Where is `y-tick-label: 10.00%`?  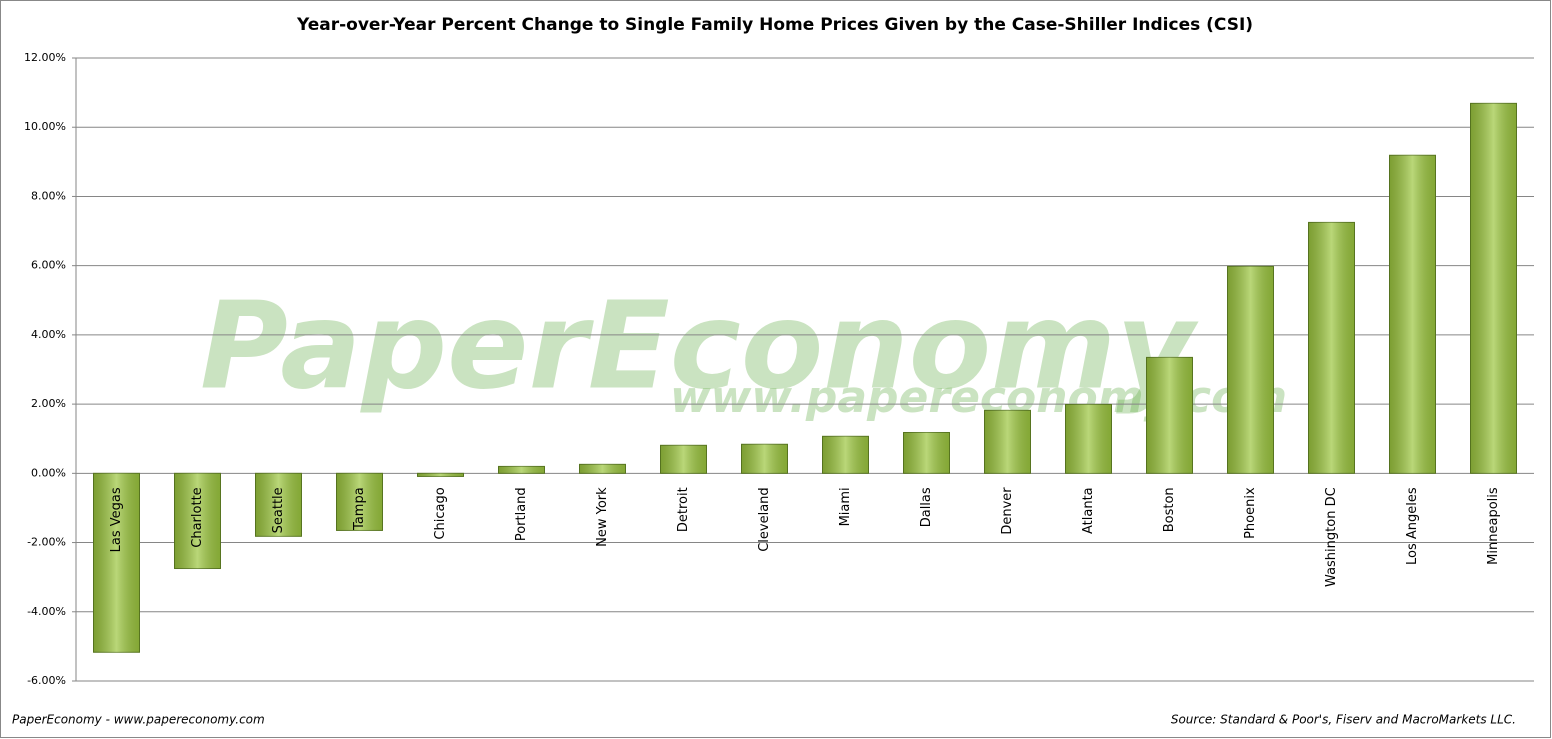
y-tick-label: 10.00% is located at coordinates (45, 126).